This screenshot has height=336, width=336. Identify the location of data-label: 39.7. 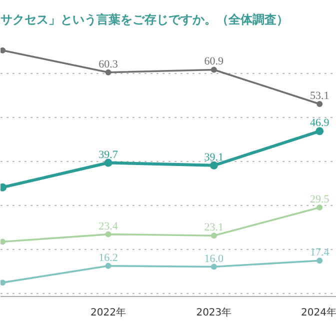
(108, 154).